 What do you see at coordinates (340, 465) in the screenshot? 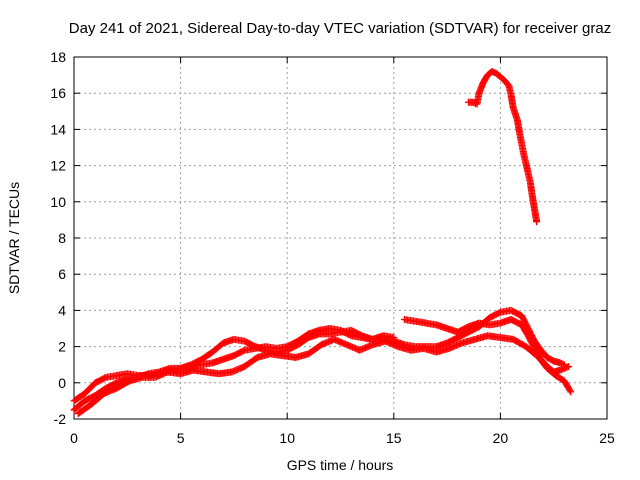
I see `x-axis-label: GPS time / hours` at bounding box center [340, 465].